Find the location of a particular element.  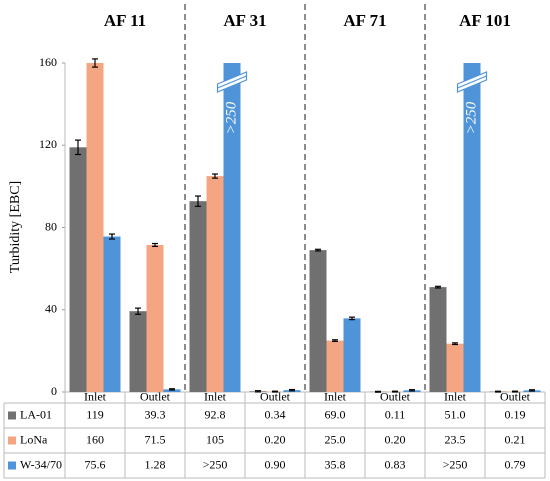

legend-label: LoNa is located at coordinates (34, 439).